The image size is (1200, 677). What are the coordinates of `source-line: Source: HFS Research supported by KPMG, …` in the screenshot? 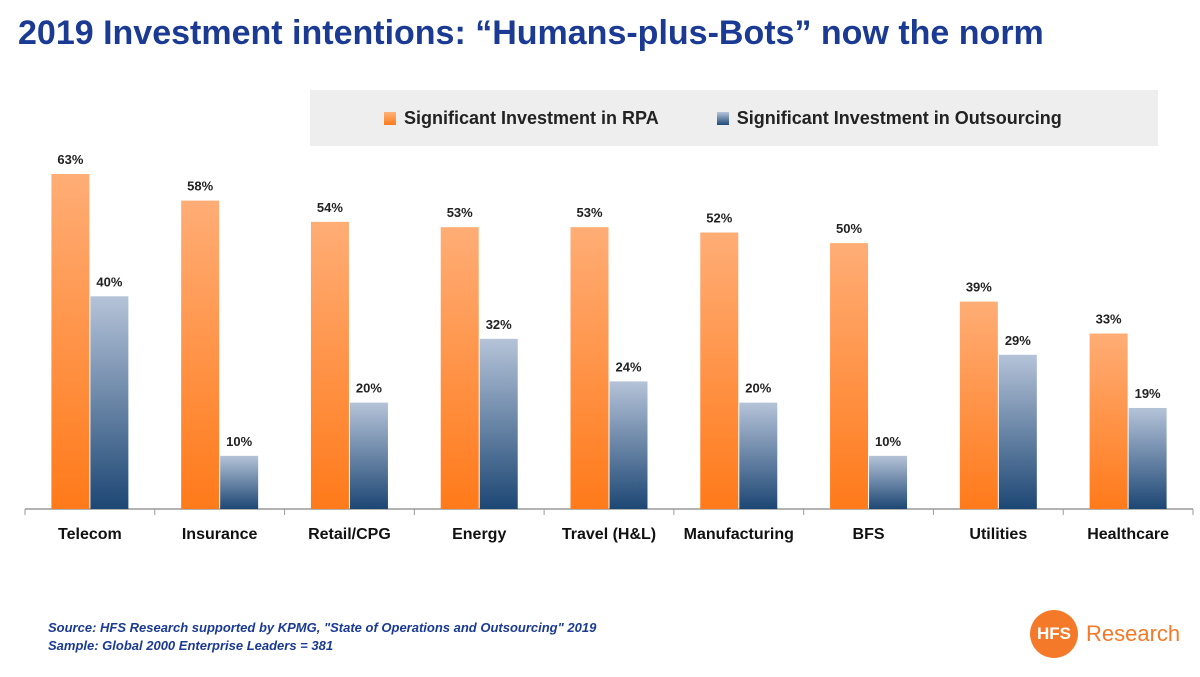 It's located at (322, 627).